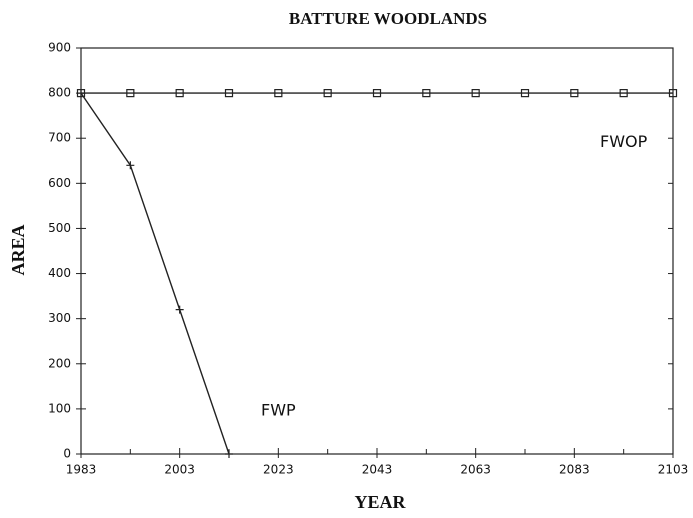  Describe the element at coordinates (574, 470) in the screenshot. I see `x-tick-label: 2083` at that location.